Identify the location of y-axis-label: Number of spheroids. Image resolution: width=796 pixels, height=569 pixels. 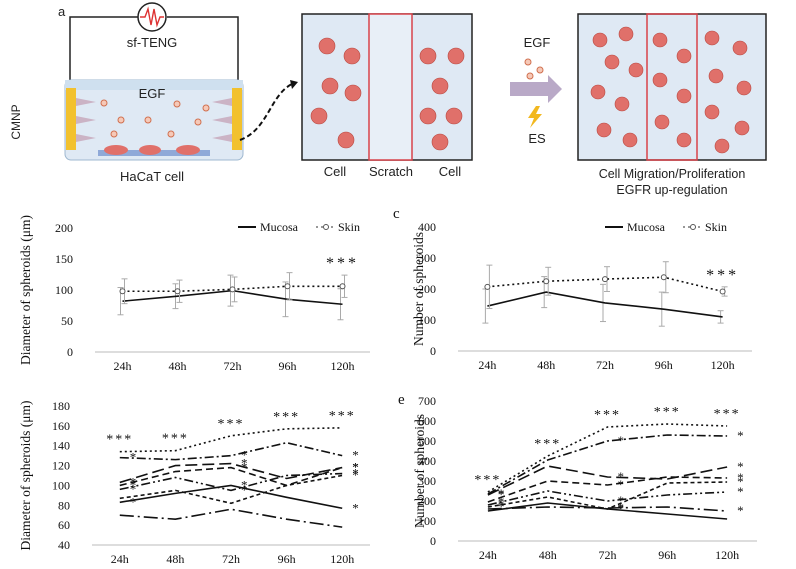
(419, 471).